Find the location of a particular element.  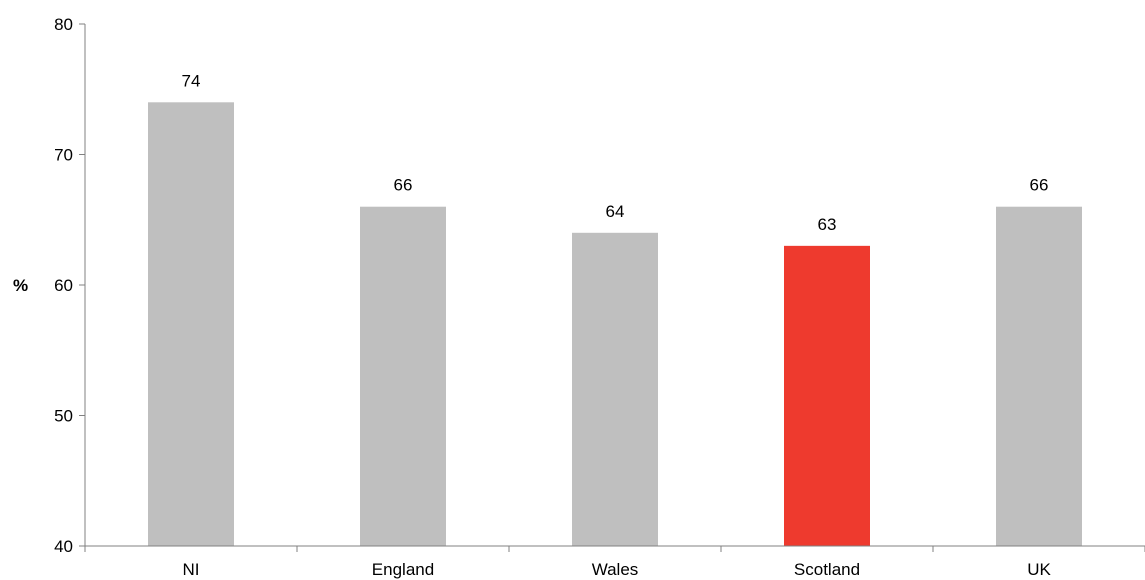

bar-wales is located at coordinates (615, 389).